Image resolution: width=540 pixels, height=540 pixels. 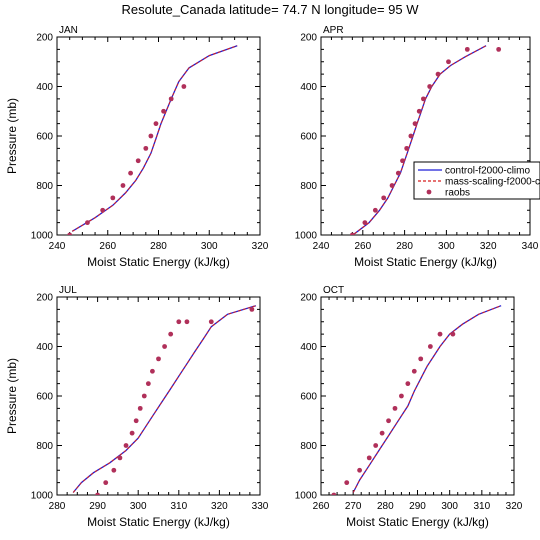 I want to click on x-tick-label: 310, so click(x=178, y=506).